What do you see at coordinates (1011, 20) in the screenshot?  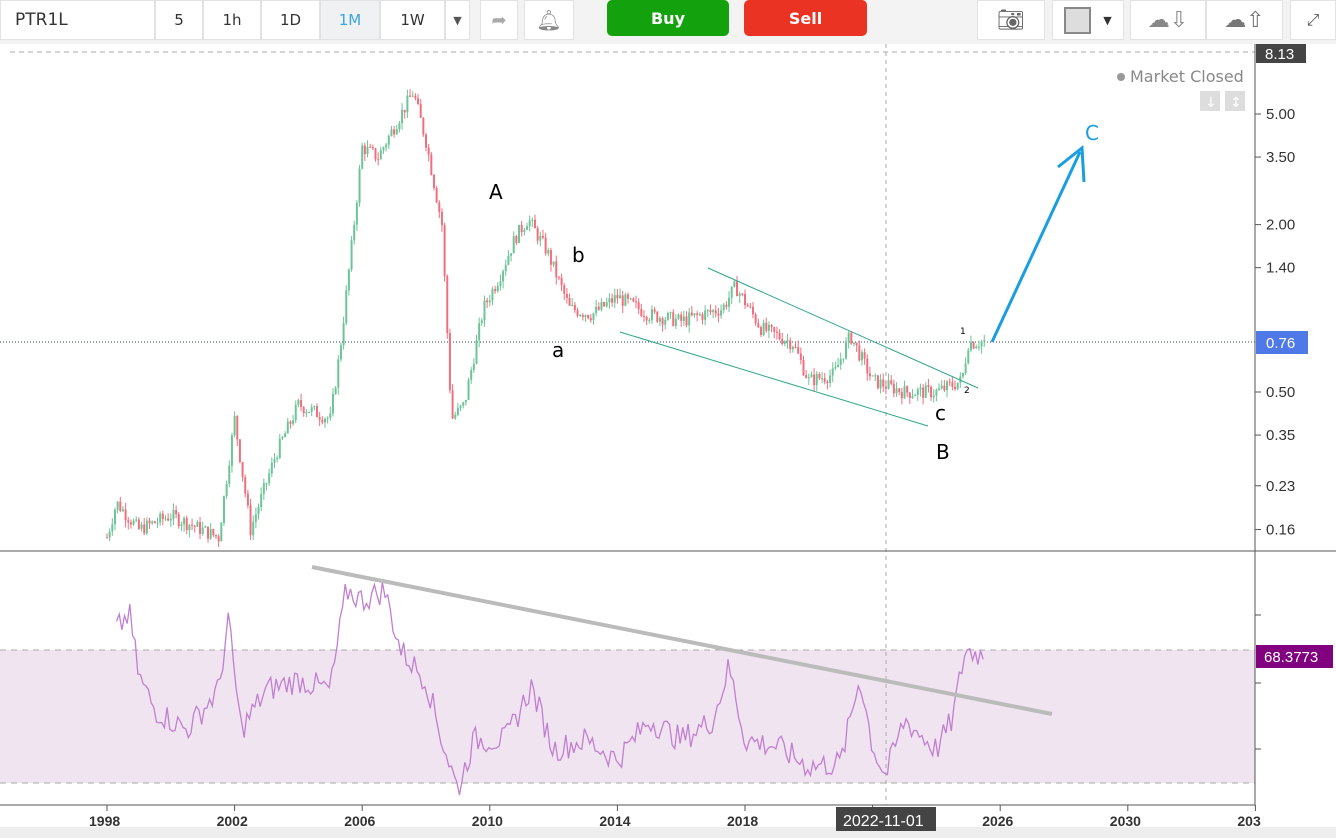 I see `camera-icon: 📷︎` at bounding box center [1011, 20].